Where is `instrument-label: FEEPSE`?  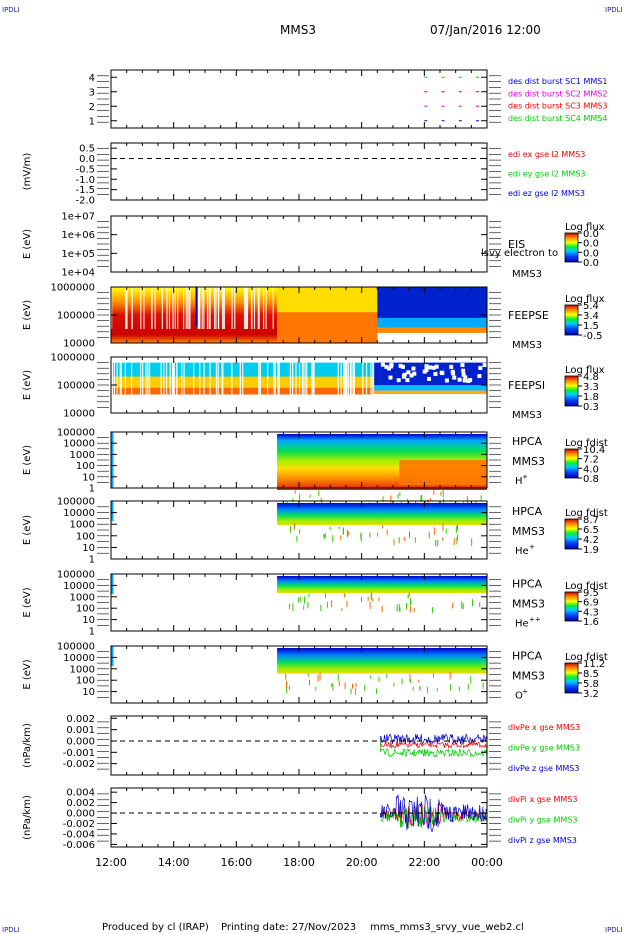
instrument-label: FEEPSE is located at coordinates (528, 315).